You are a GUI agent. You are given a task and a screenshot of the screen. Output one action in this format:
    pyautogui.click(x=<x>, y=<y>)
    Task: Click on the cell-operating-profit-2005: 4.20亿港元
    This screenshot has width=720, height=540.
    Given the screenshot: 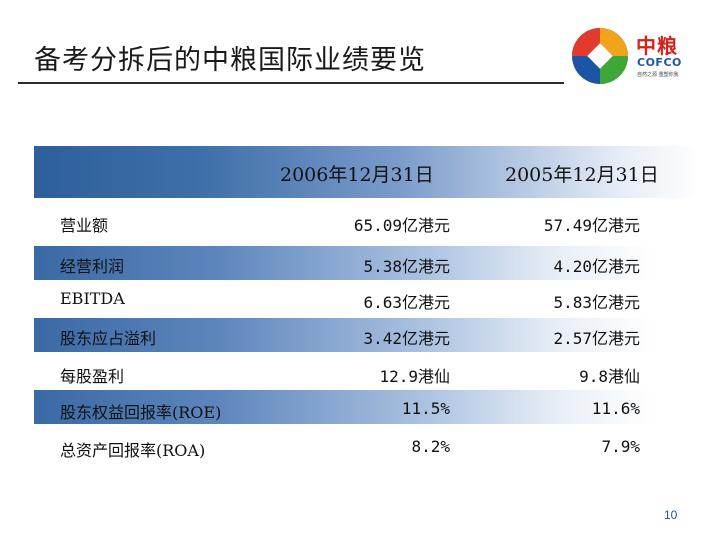 What is the action you would take?
    pyautogui.click(x=596, y=266)
    